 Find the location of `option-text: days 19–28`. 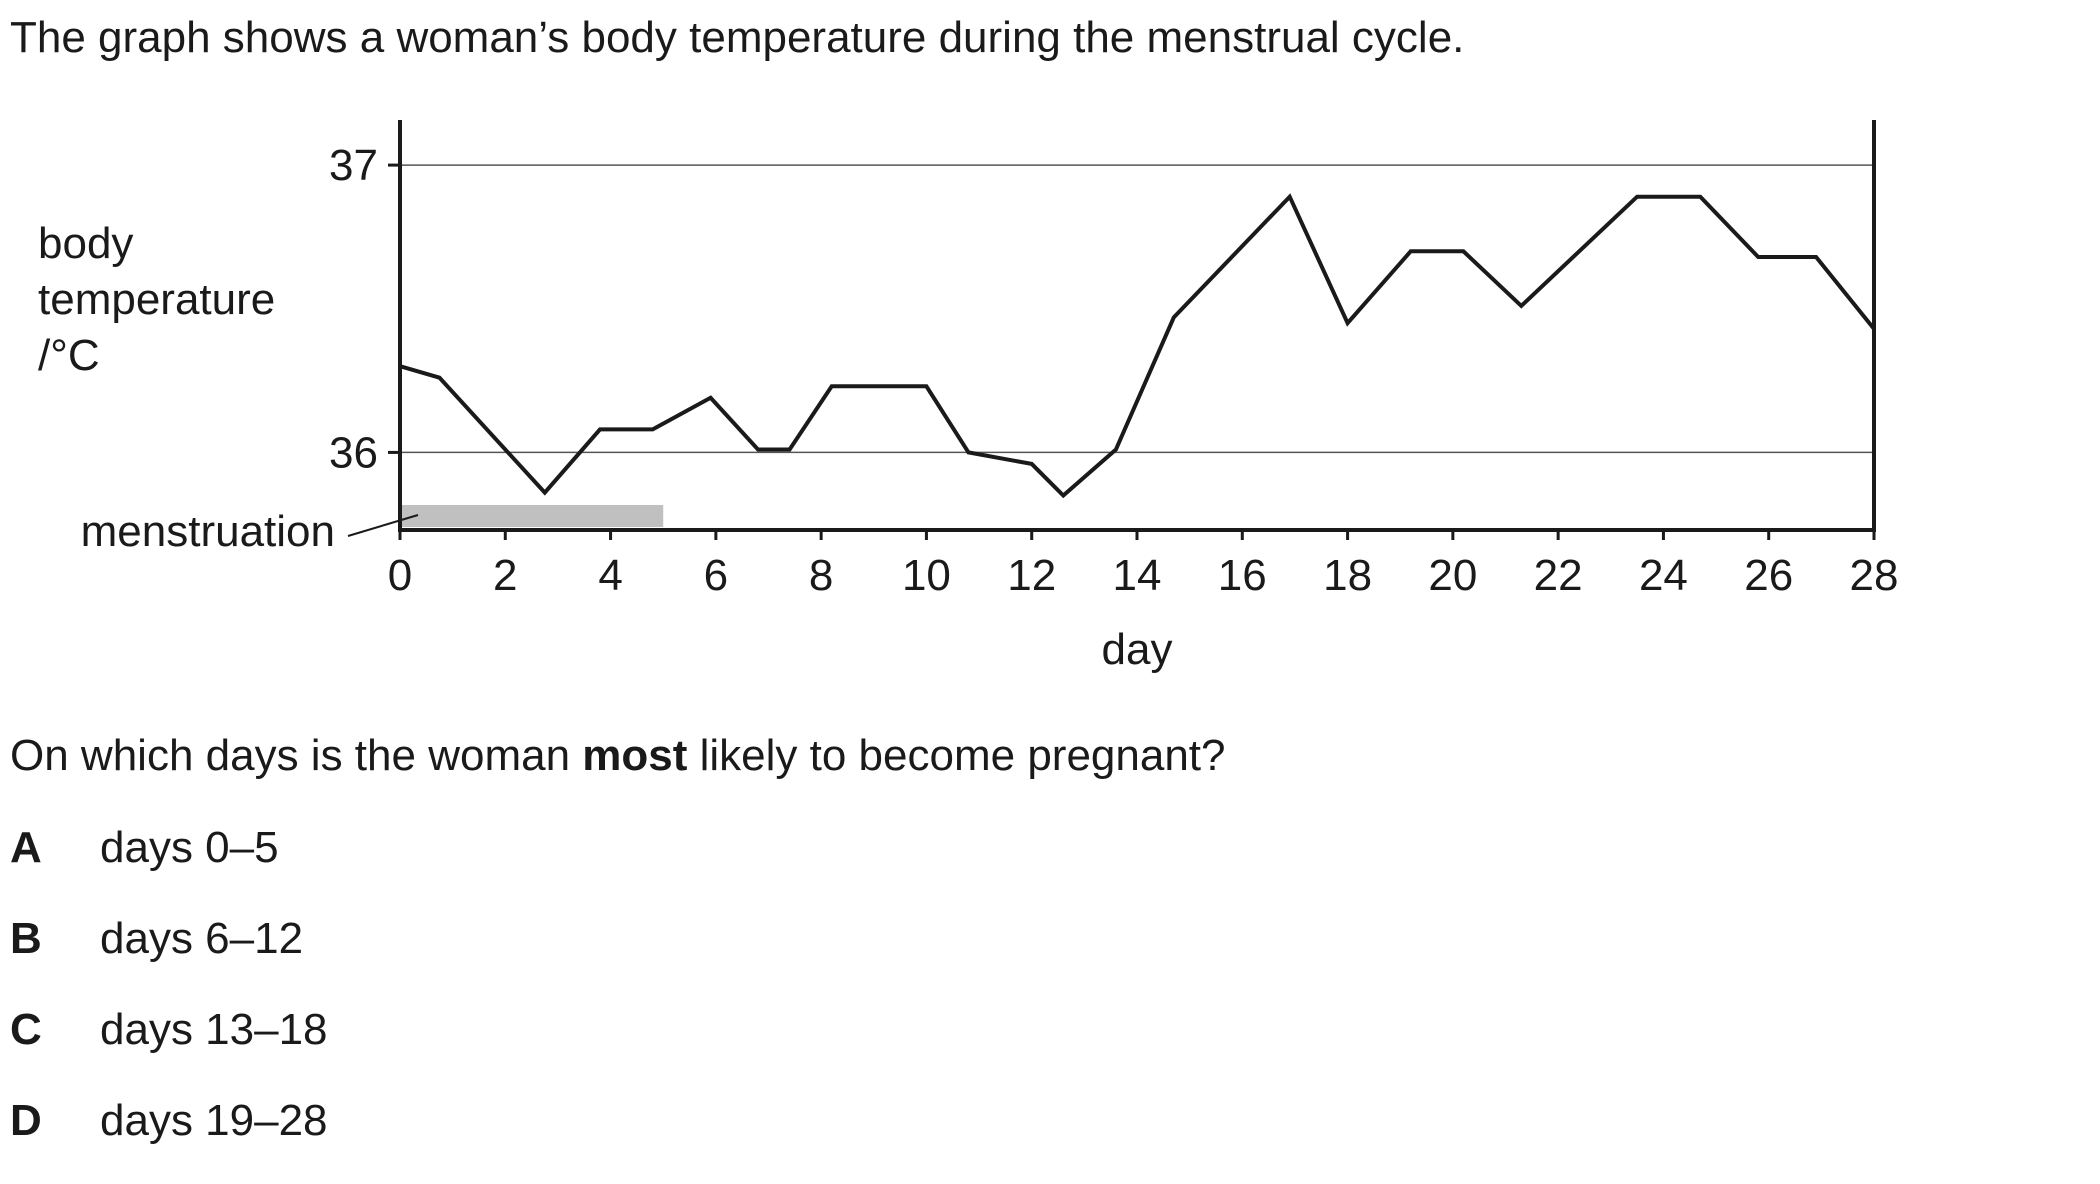

option-text: days 19–28 is located at coordinates (214, 1120).